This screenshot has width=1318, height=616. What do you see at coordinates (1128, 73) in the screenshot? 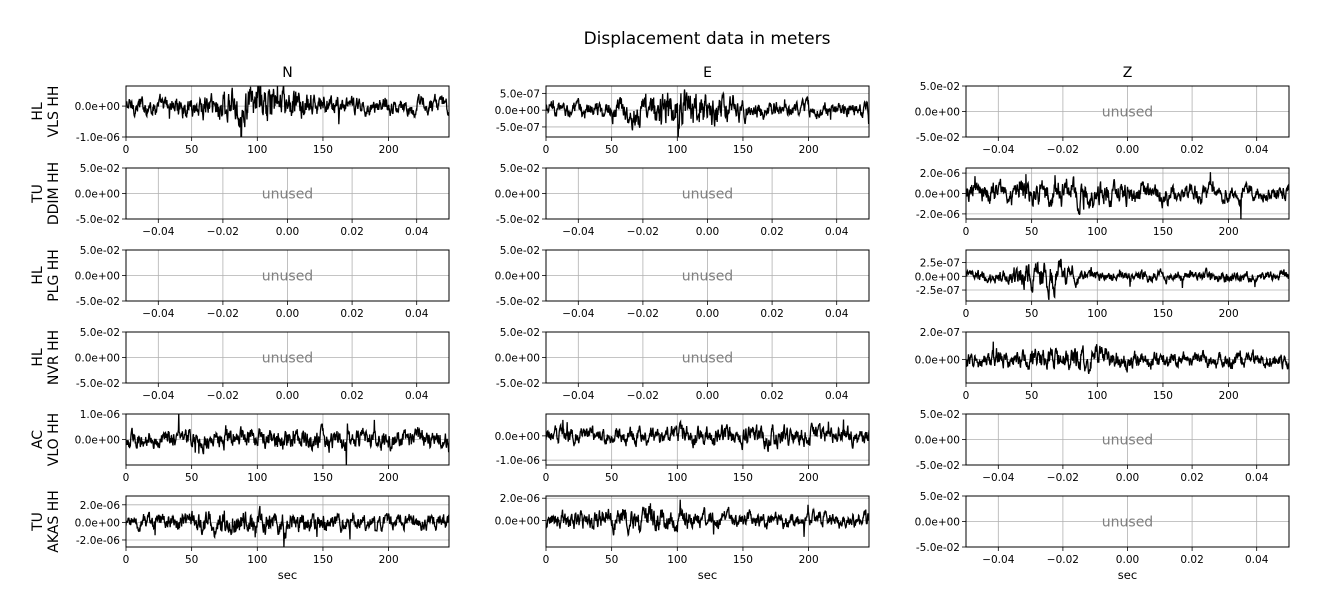
I see `column-title-z: Z` at bounding box center [1128, 73].